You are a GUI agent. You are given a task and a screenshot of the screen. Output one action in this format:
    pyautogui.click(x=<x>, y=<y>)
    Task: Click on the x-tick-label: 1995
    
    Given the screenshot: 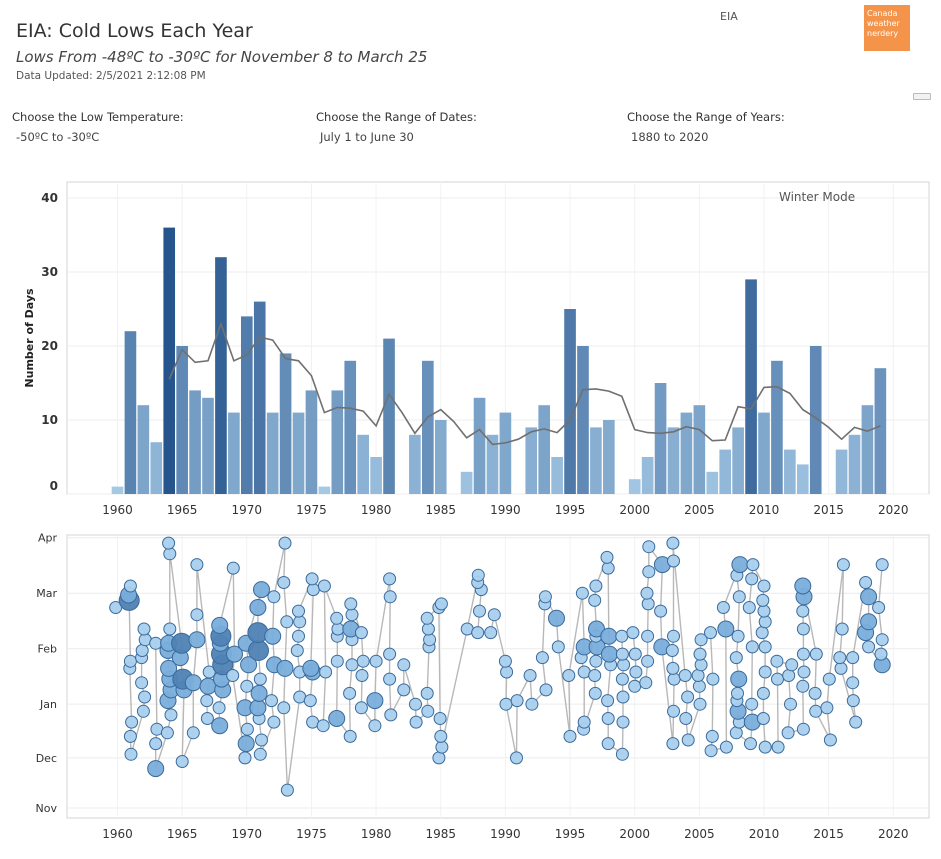 What is the action you would take?
    pyautogui.click(x=570, y=510)
    